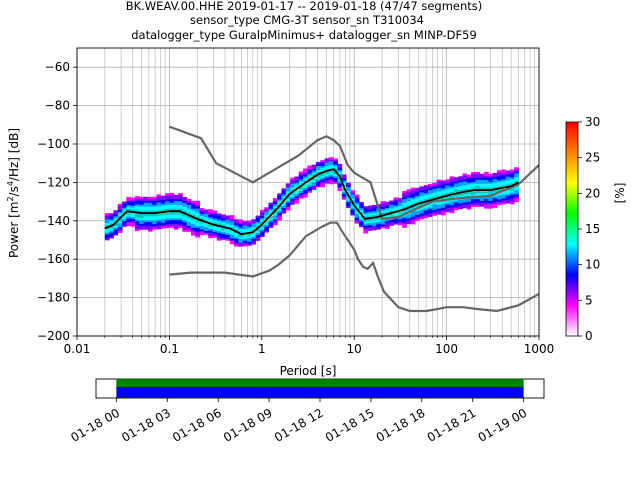 This screenshot has width=640, height=480. I want to click on x-tick-label: 1000, so click(539, 349).